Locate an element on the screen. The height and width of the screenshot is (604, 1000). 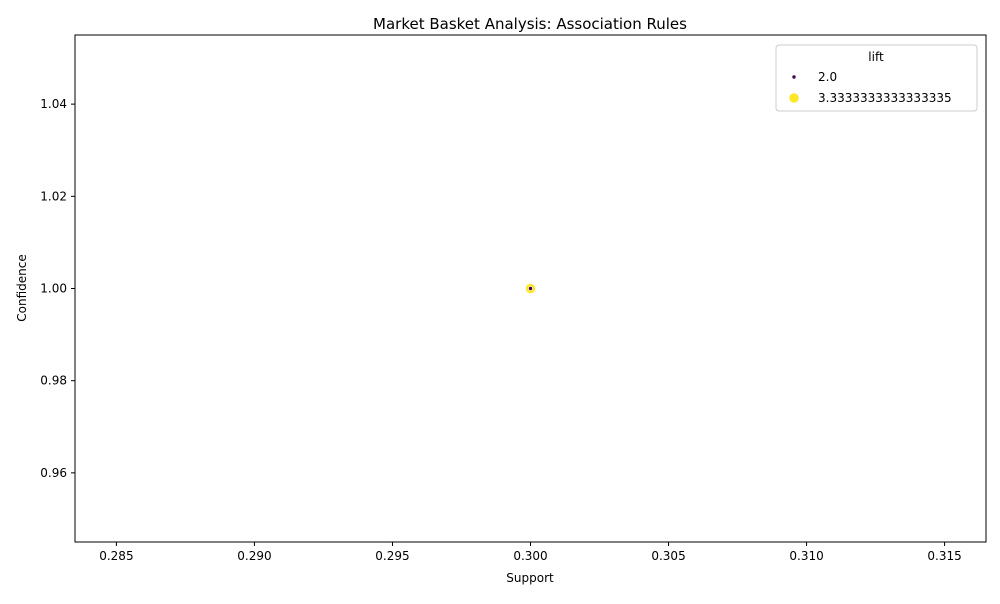
x-tick-label: 0.305 is located at coordinates (668, 556).